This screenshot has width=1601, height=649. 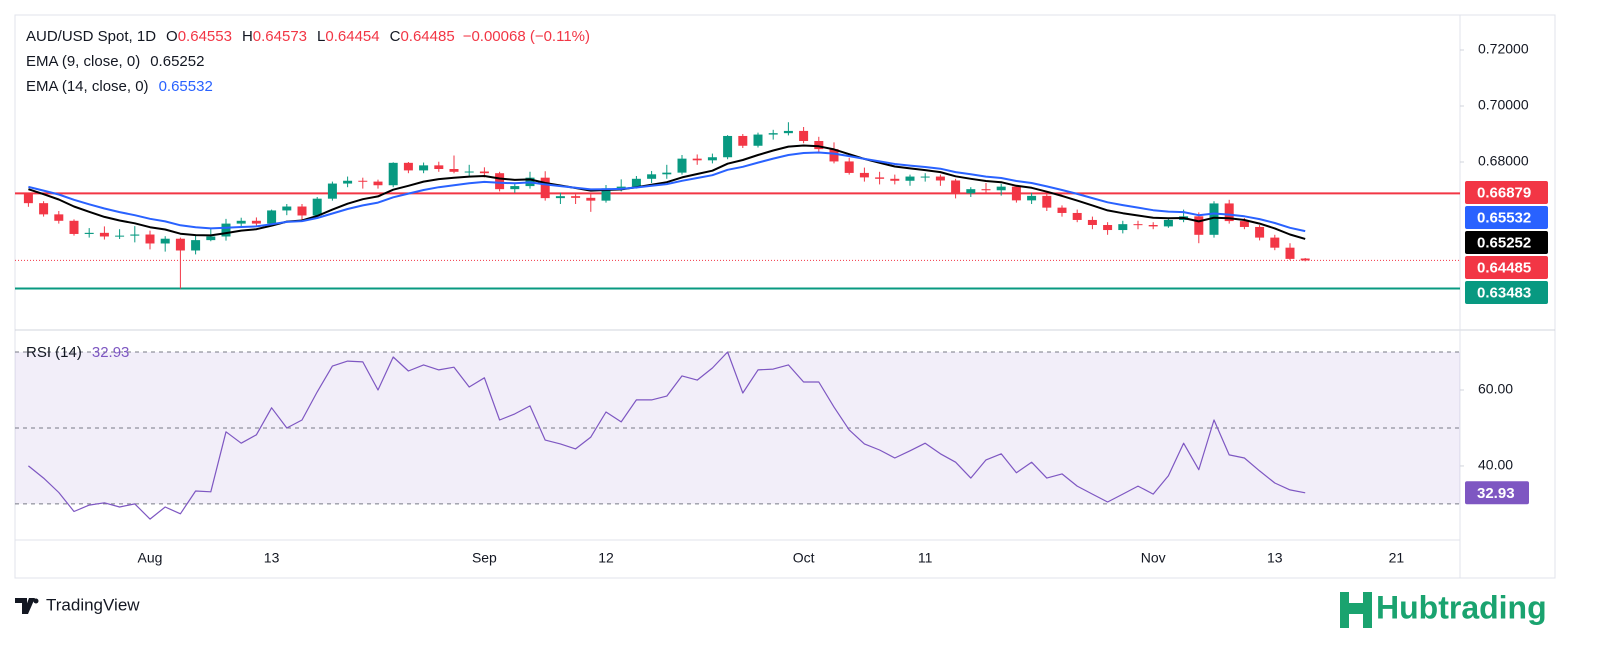 What do you see at coordinates (247, 36) in the screenshot?
I see `ohlc-letter: H` at bounding box center [247, 36].